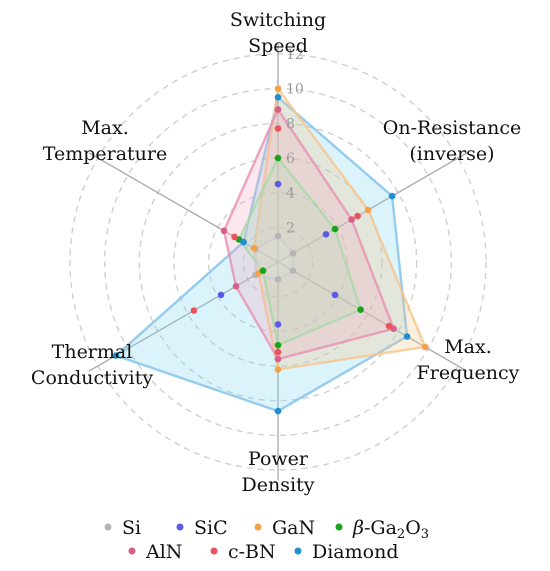  I want to click on legend-item: β-Ga2O3, so click(382, 529).